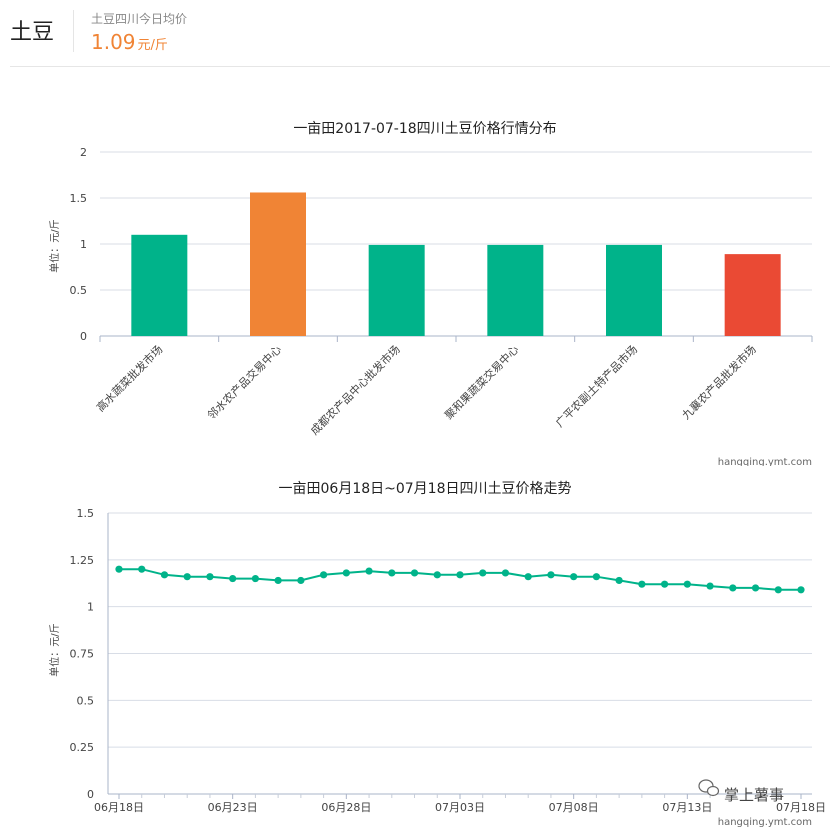  What do you see at coordinates (139, 19) in the screenshot?
I see `avg-price-label: 土豆四川今日均价` at bounding box center [139, 19].